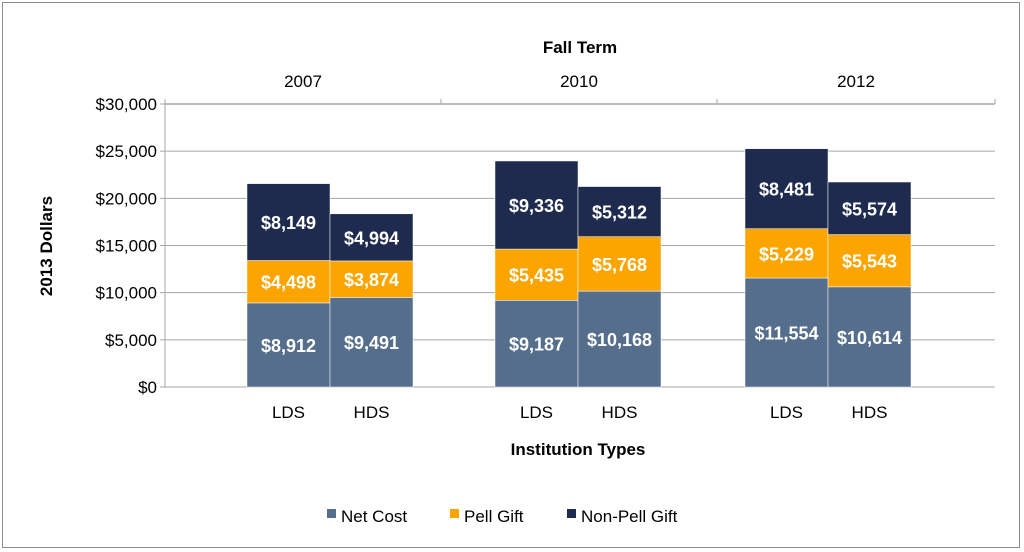 This screenshot has width=1024, height=552. Describe the element at coordinates (126, 104) in the screenshot. I see `y-tick-label: $30,000` at that location.